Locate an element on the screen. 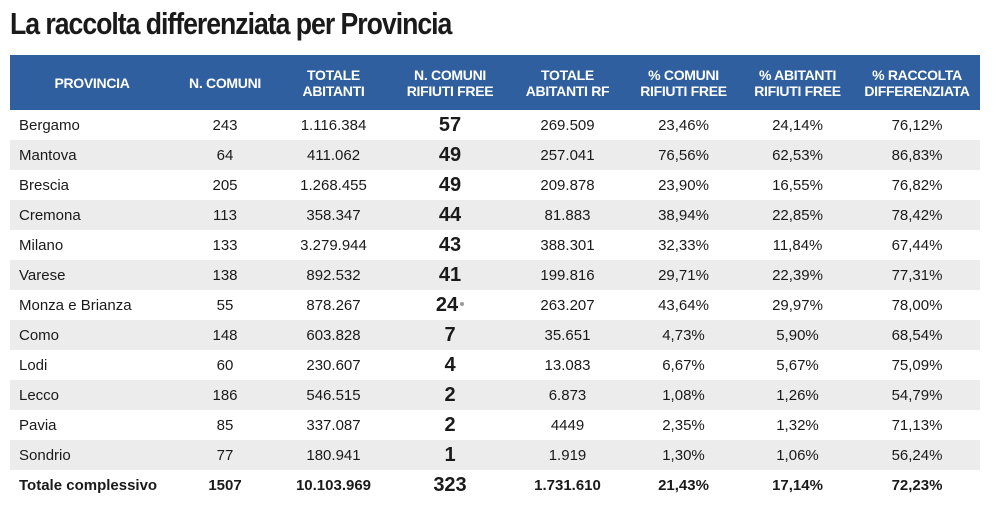  cell-provincia: Totale complessivo is located at coordinates (92, 485).